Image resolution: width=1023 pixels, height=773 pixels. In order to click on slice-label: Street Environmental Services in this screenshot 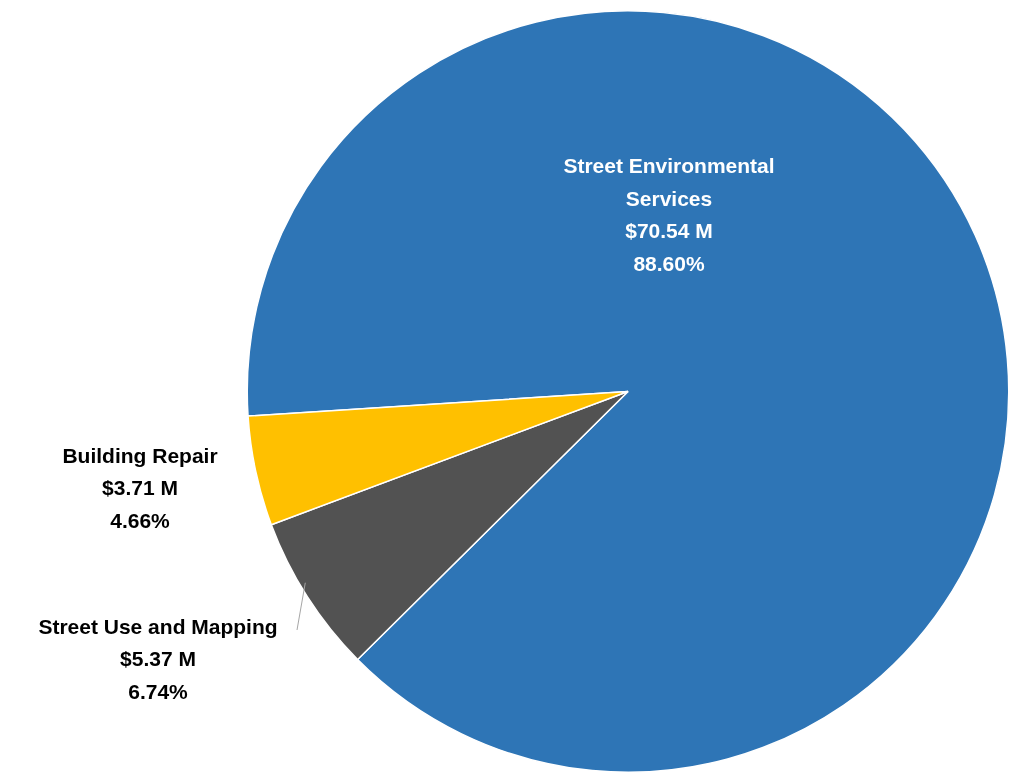, I will do `click(669, 182)`.